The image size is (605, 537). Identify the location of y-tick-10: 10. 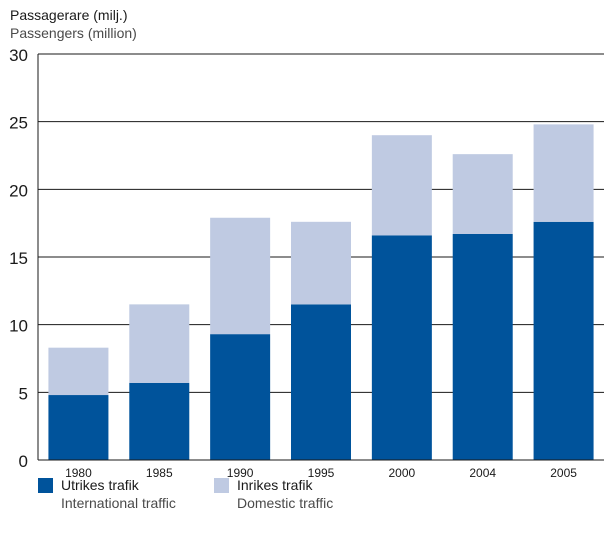
(18, 326).